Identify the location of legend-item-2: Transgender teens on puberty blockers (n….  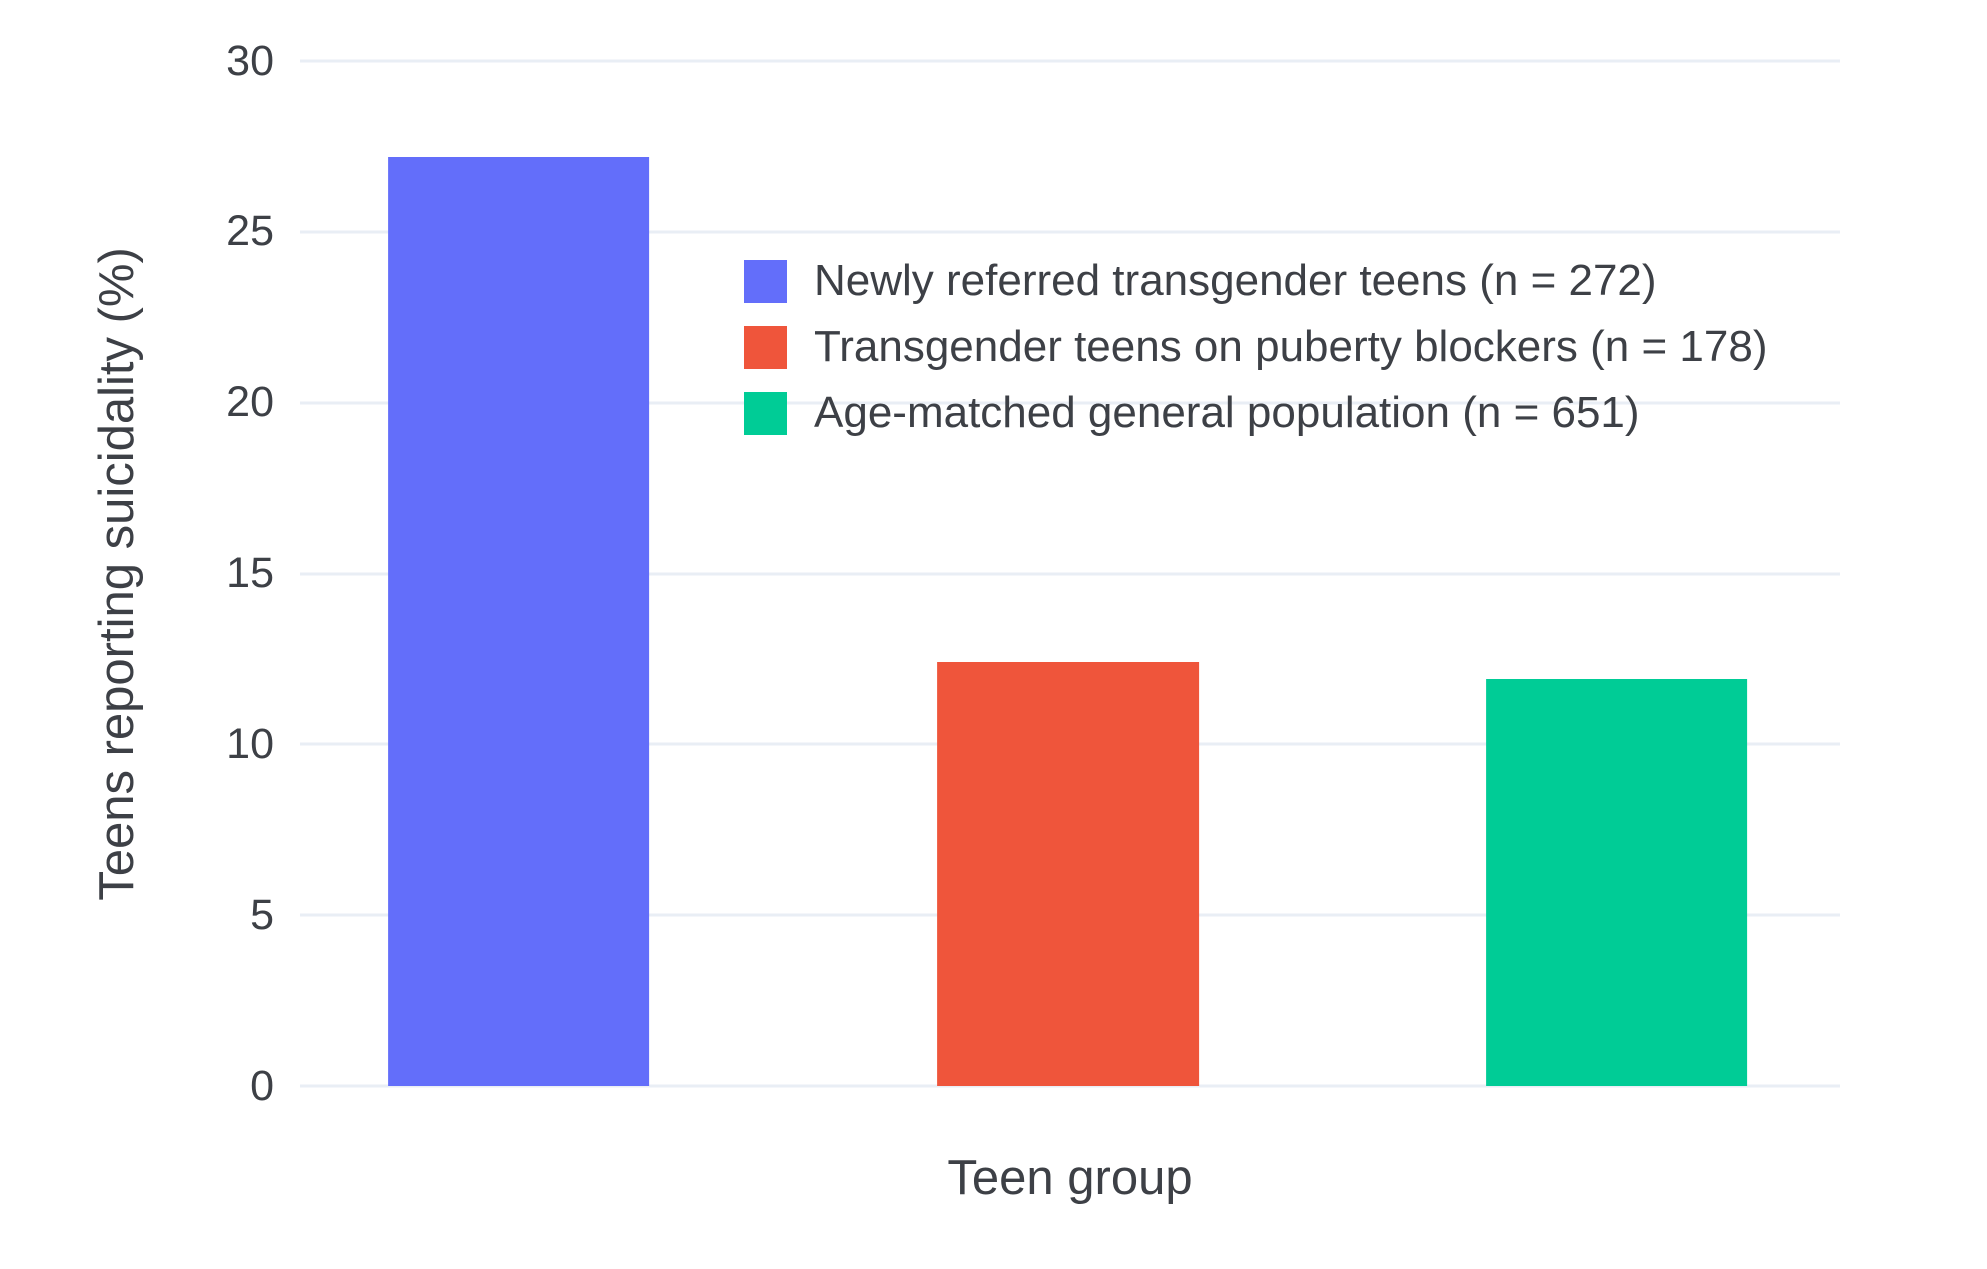
(1255, 347).